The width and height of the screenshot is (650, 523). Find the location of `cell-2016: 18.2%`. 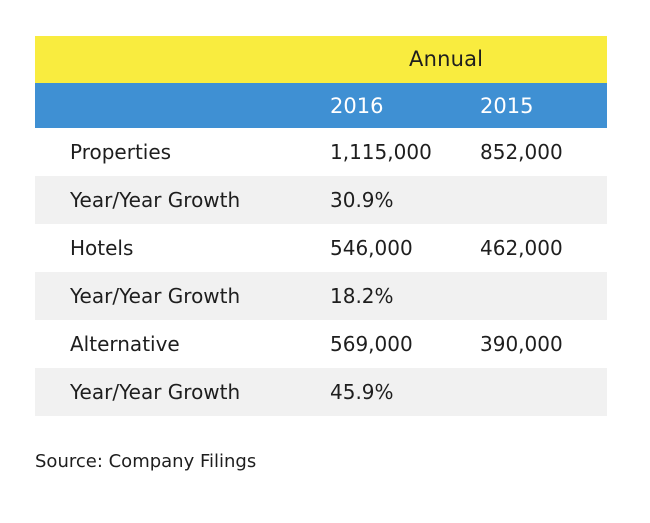

cell-2016: 18.2% is located at coordinates (362, 296).